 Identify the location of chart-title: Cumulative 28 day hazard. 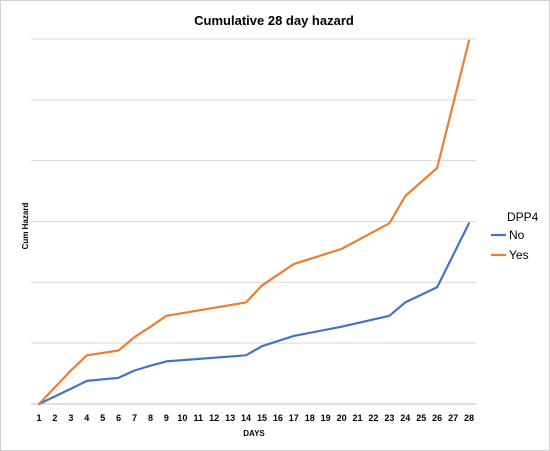
(274, 20).